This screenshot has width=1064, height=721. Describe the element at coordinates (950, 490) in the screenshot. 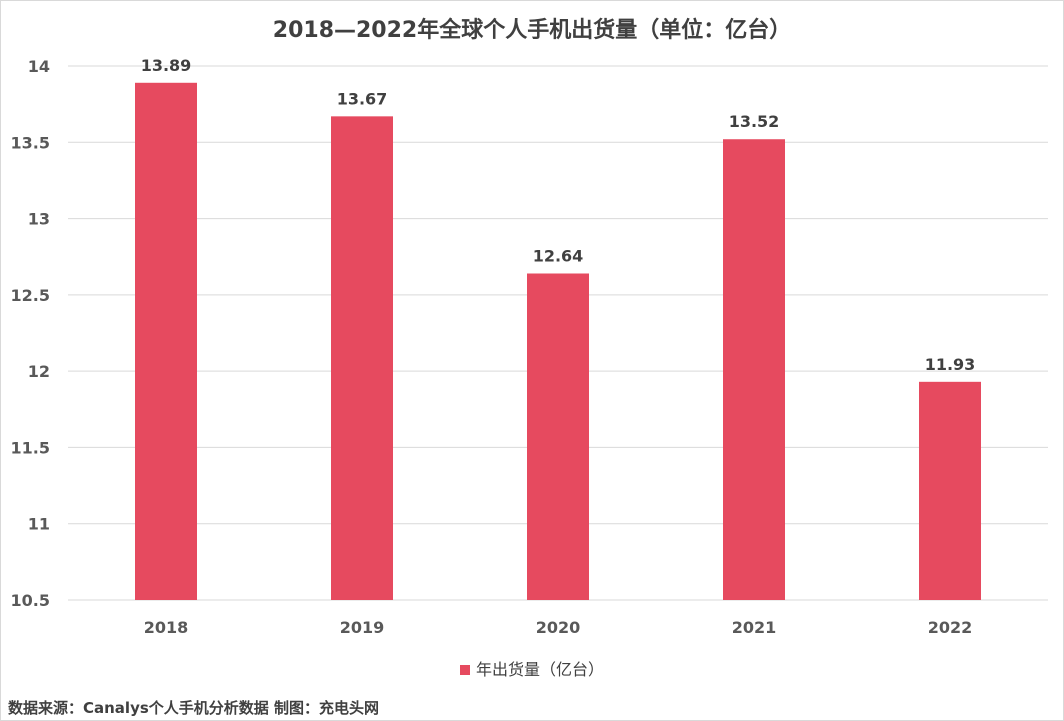

I see `bar-2022` at that location.